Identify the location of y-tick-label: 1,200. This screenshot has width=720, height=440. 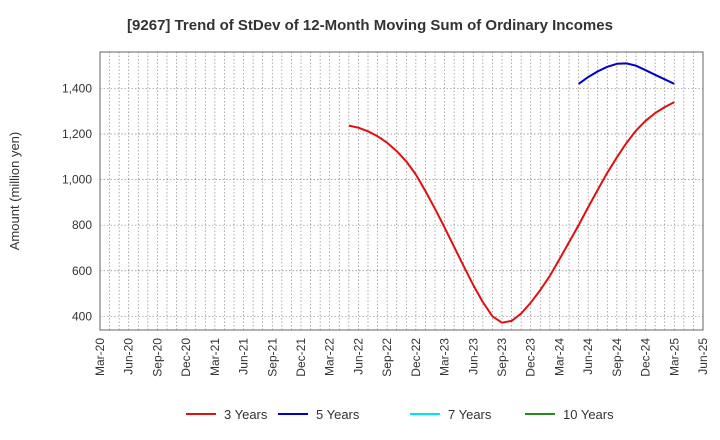
(77, 134).